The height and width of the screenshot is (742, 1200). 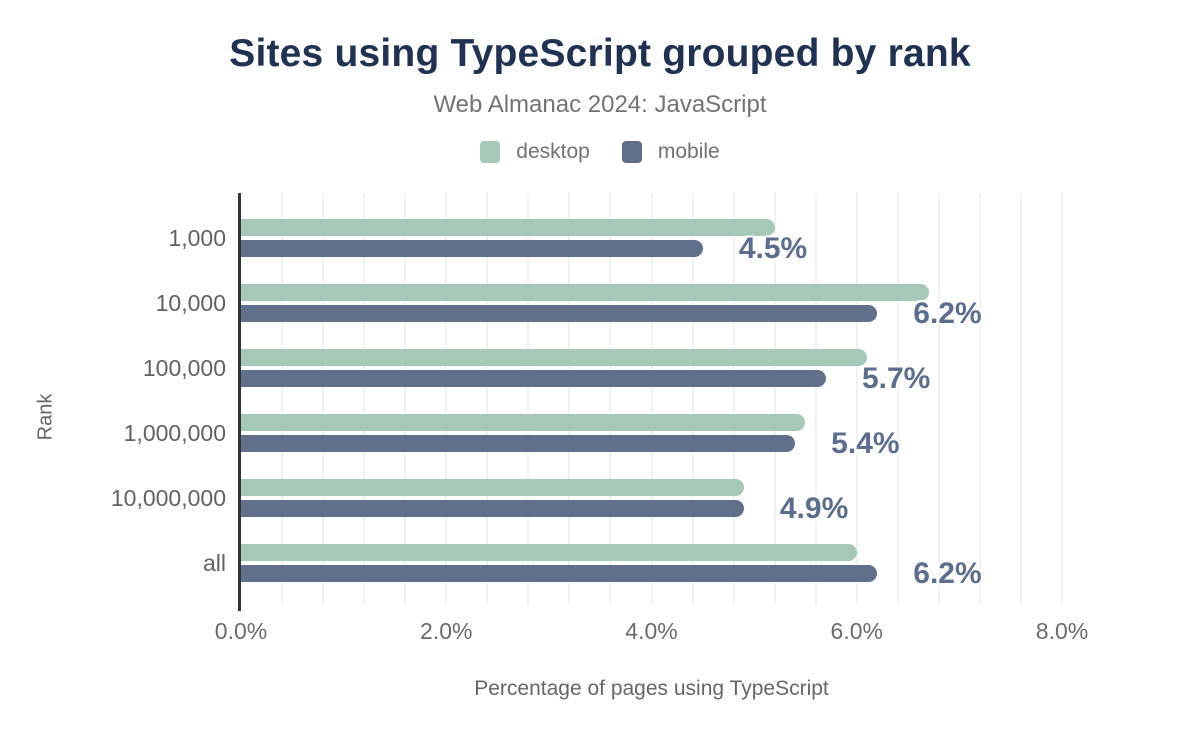 I want to click on y-tick-label: 100,000, so click(x=184, y=368).